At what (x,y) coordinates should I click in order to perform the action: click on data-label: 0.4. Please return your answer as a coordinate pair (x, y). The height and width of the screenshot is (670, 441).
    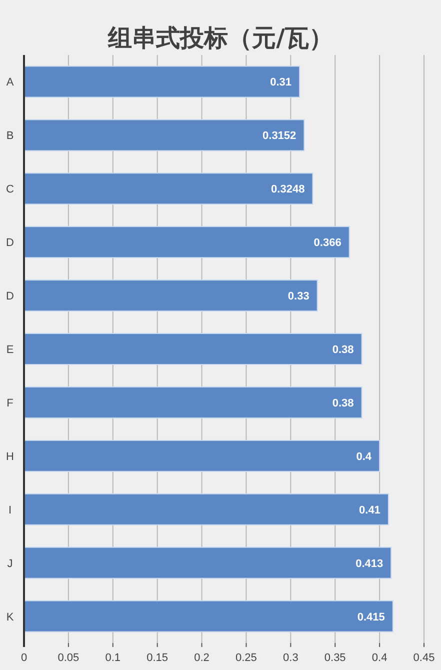
    Looking at the image, I should click on (364, 456).